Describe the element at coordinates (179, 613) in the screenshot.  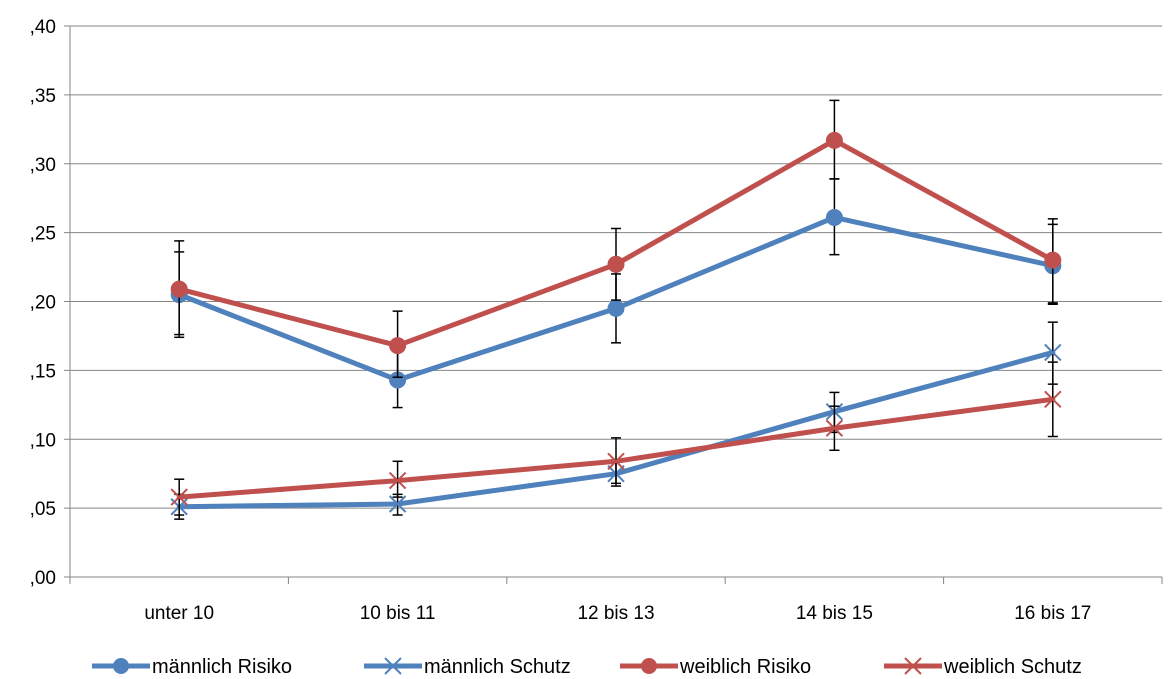
I see `x-tick-label: unter 10` at that location.